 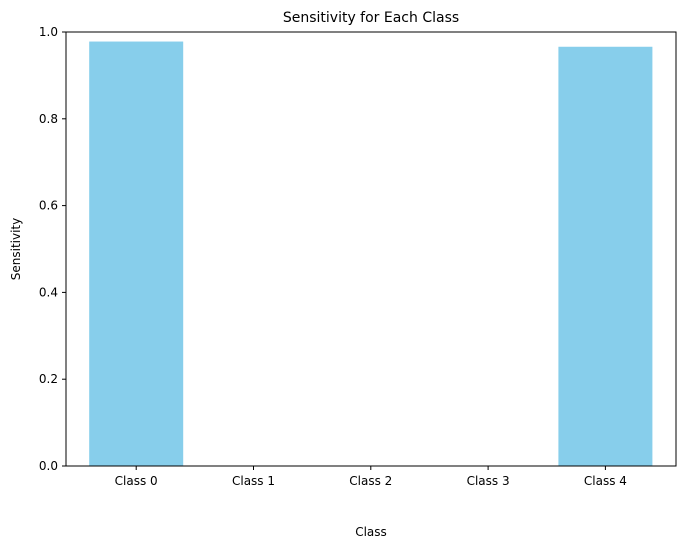 I want to click on x-axis-label: Class, so click(x=371, y=532).